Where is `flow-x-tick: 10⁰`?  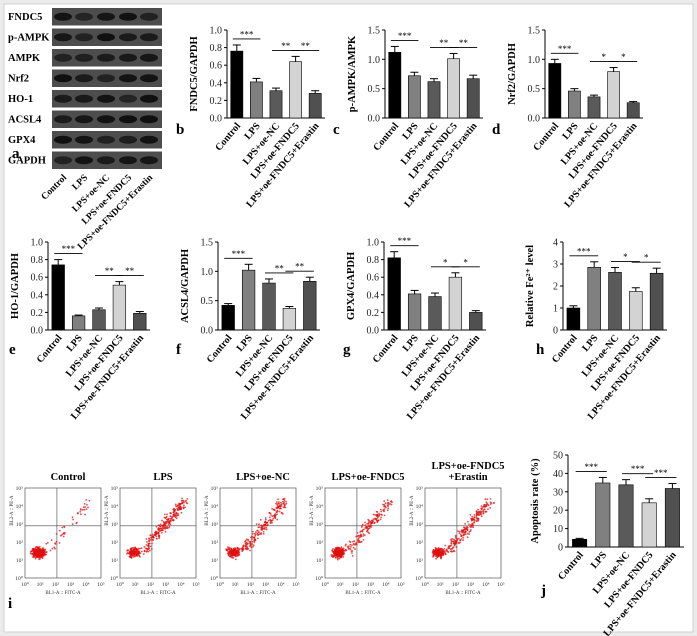
flow-x-tick: 10⁰ is located at coordinates (425, 584).